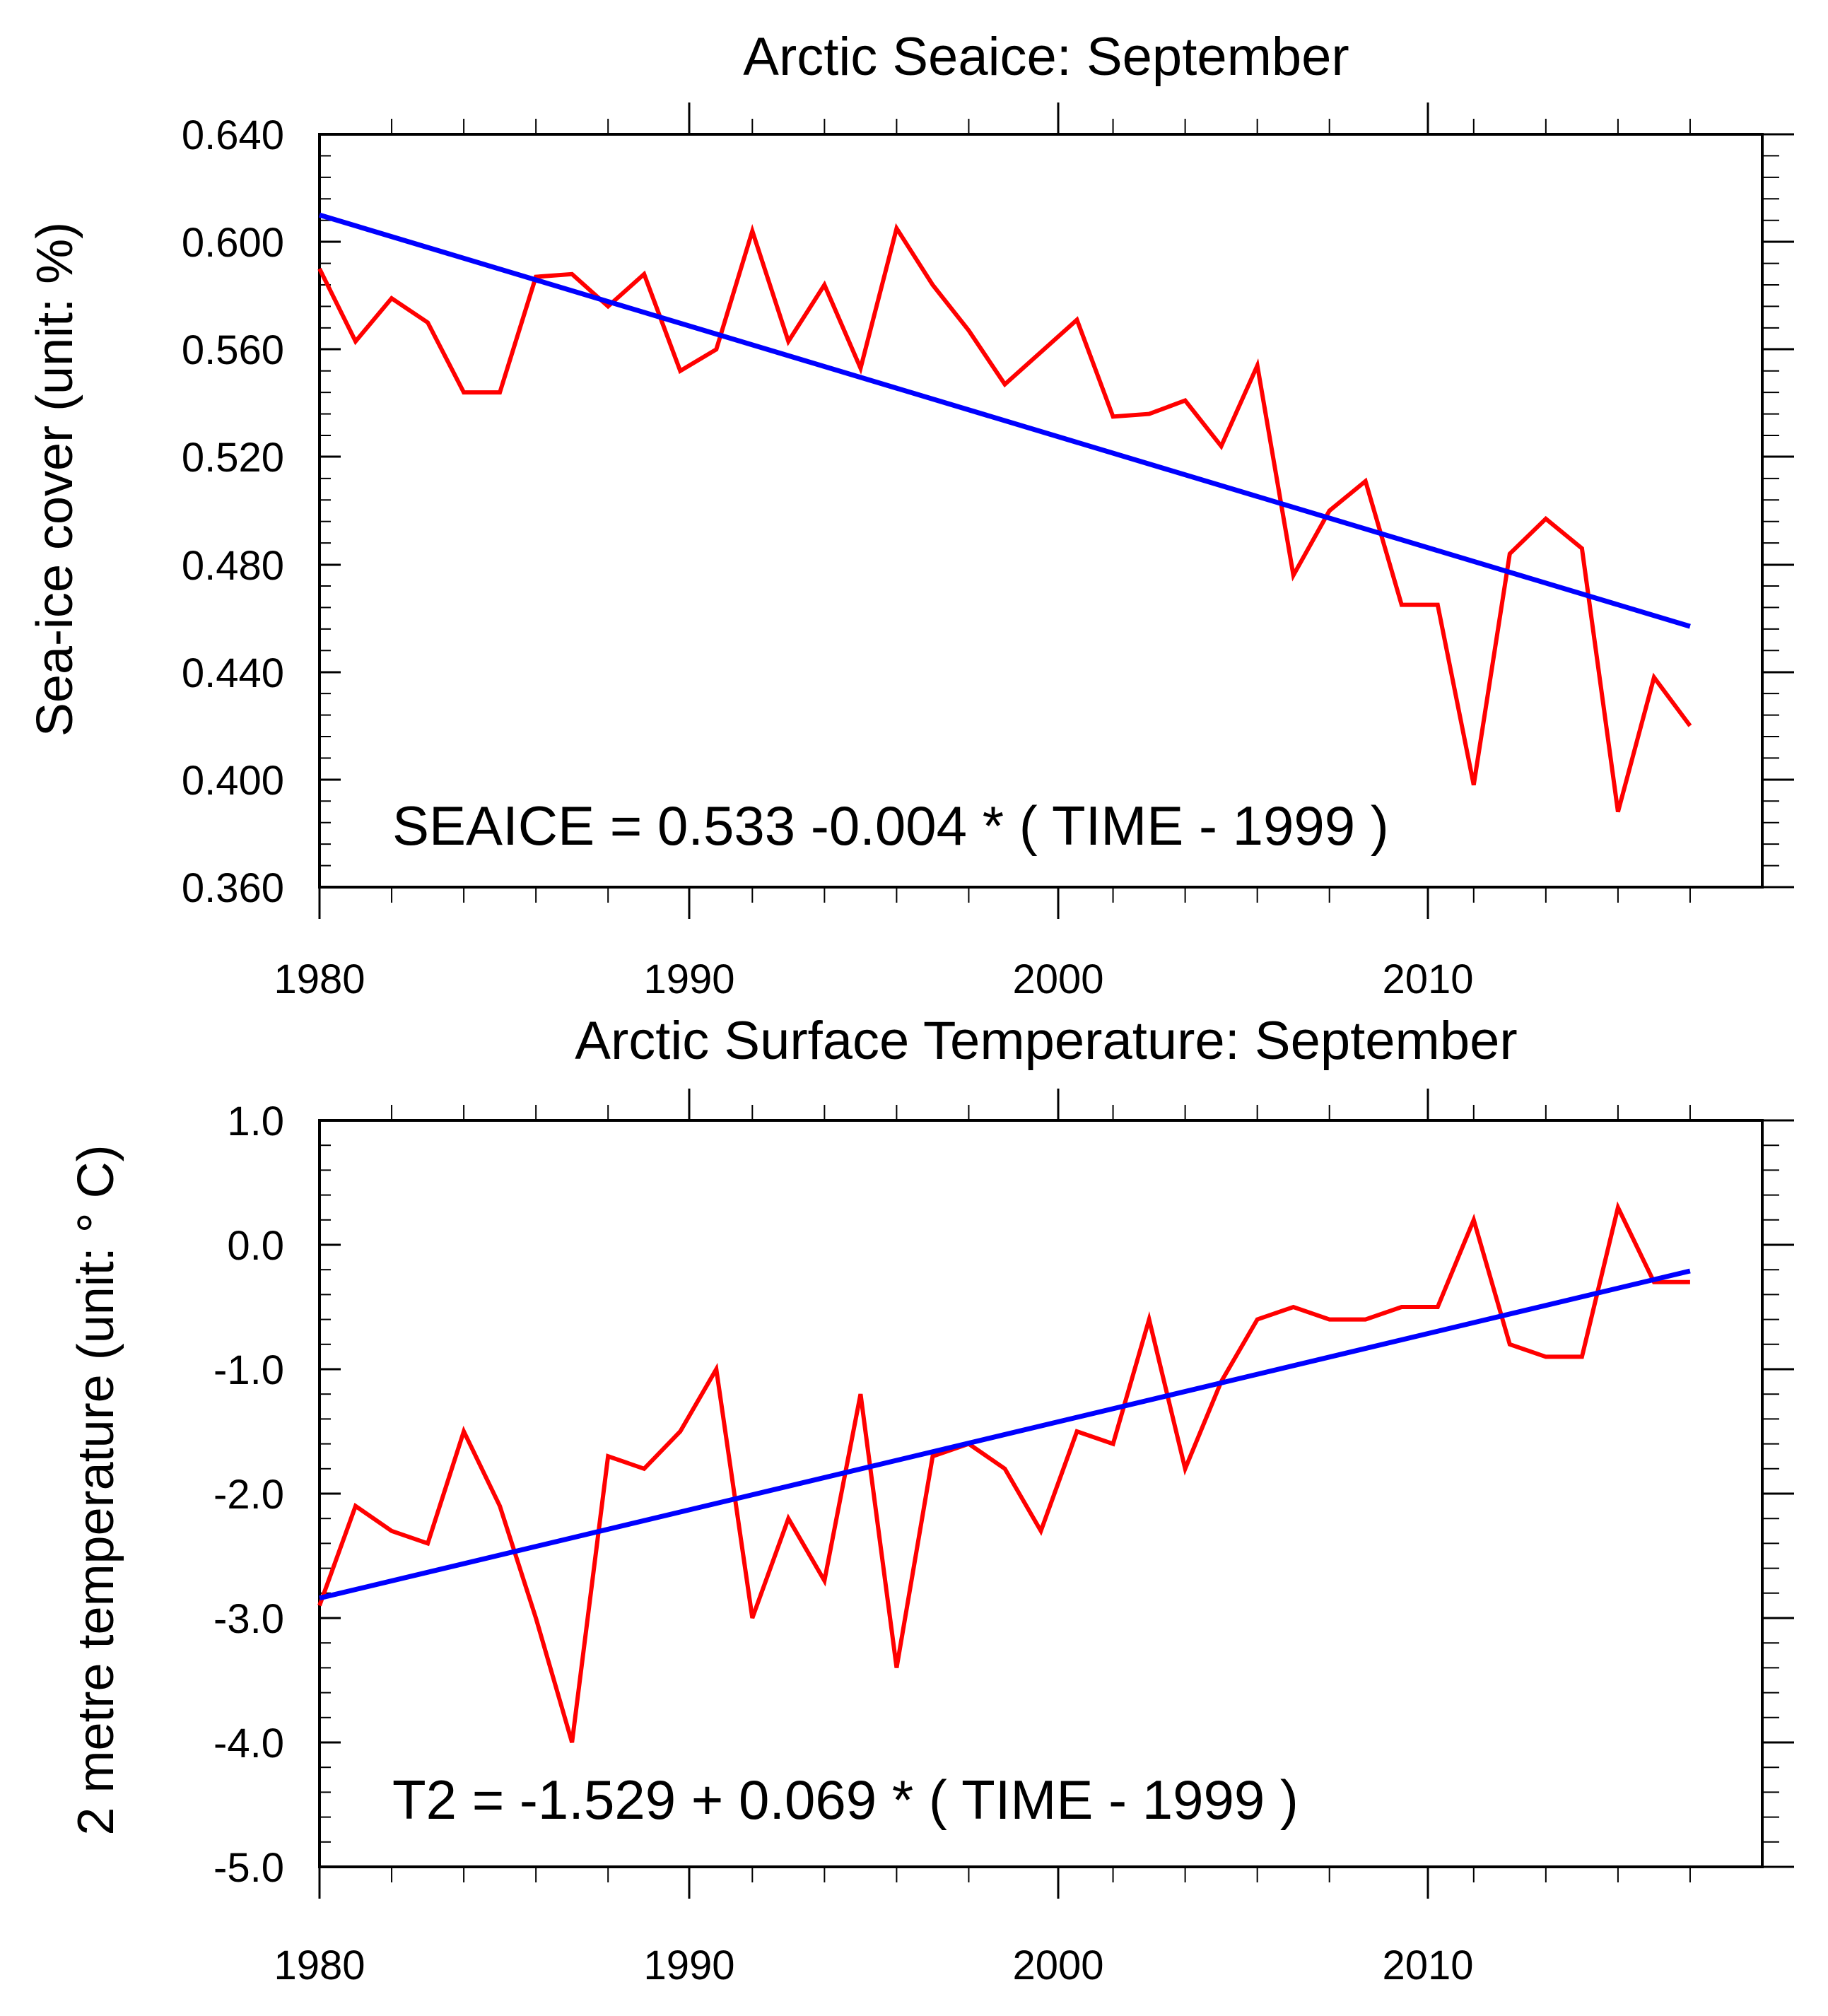 Image resolution: width=1828 pixels, height=2016 pixels. Describe the element at coordinates (319, 1965) in the screenshot. I see `temperature-x-tick-label: 1980` at that location.